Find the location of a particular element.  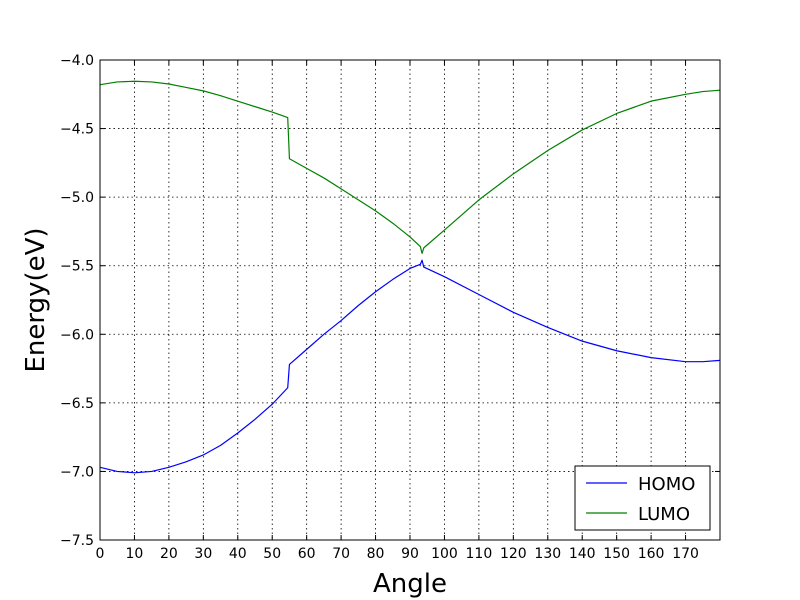

y-tick-label: −4.5 is located at coordinates (77, 130).